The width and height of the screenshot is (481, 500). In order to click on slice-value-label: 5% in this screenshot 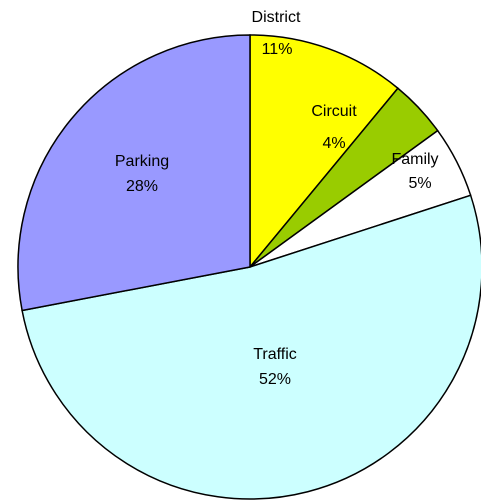, I will do `click(419, 183)`.